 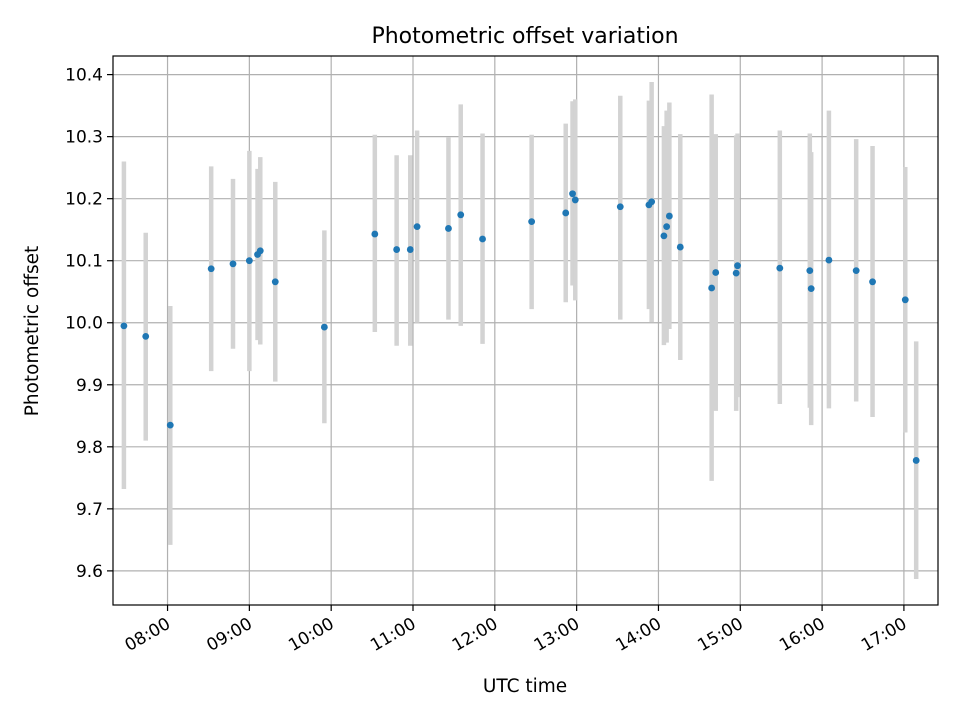 I want to click on y-axis-label: Photometric offset, so click(x=32, y=331).